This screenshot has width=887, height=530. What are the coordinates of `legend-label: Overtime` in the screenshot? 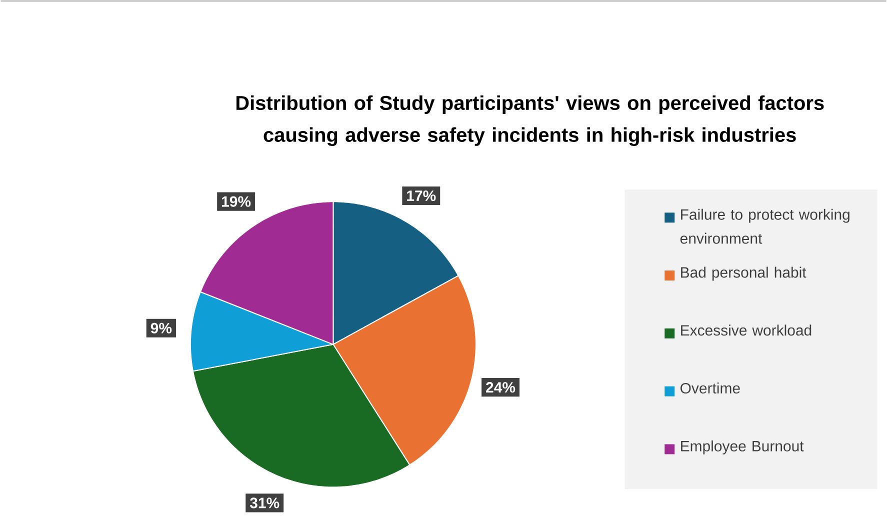 It's located at (710, 388).